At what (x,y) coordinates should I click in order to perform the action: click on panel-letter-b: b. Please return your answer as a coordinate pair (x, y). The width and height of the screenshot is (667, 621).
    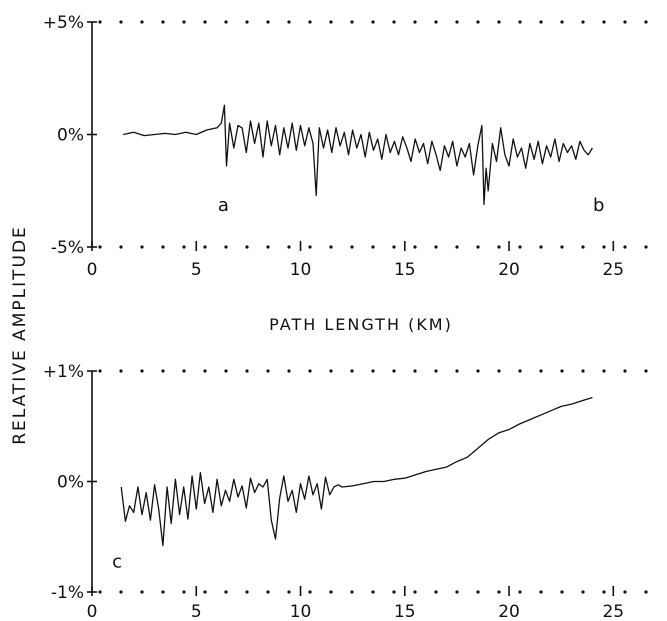
    Looking at the image, I should click on (598, 205).